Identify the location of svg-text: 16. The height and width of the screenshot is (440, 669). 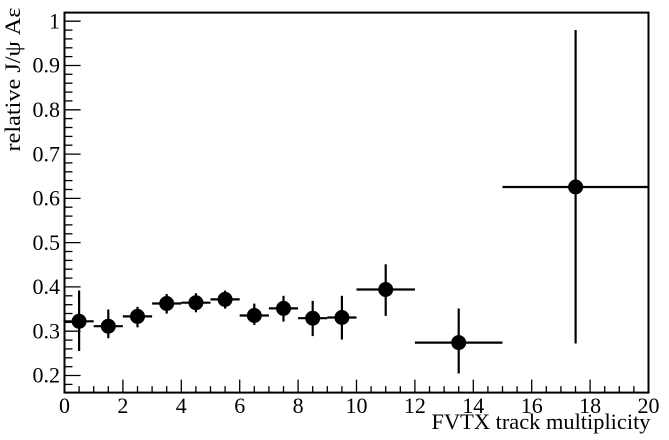
(532, 405).